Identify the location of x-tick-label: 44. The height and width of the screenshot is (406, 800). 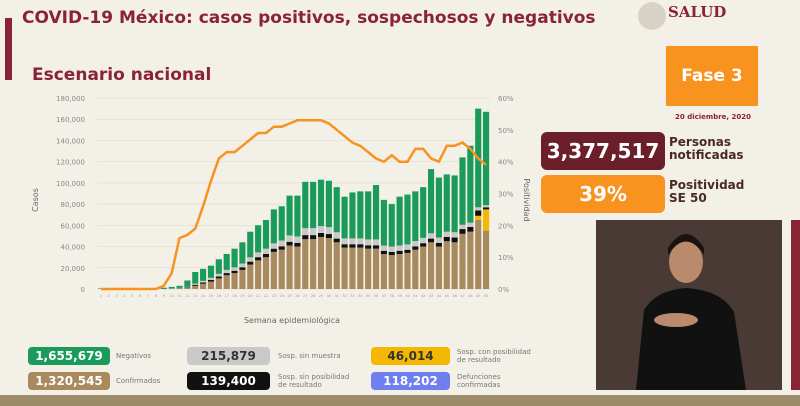
(439, 296).